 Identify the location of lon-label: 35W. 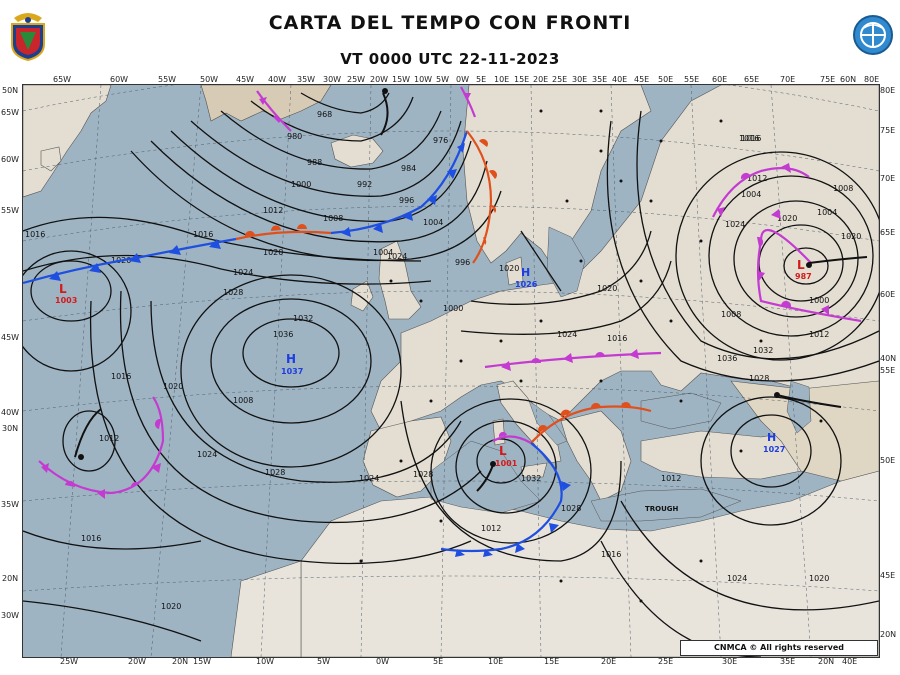
(306, 79).